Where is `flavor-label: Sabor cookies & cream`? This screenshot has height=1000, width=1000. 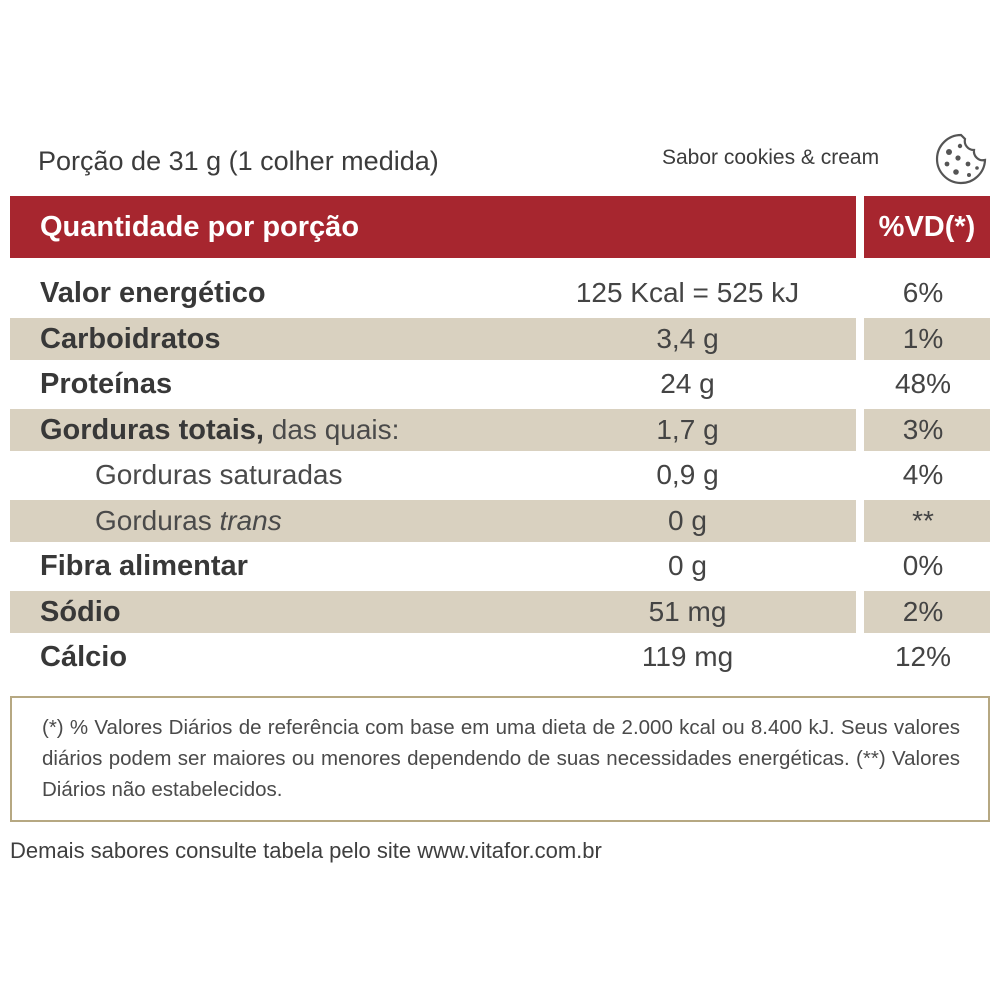 flavor-label: Sabor cookies & cream is located at coordinates (771, 157).